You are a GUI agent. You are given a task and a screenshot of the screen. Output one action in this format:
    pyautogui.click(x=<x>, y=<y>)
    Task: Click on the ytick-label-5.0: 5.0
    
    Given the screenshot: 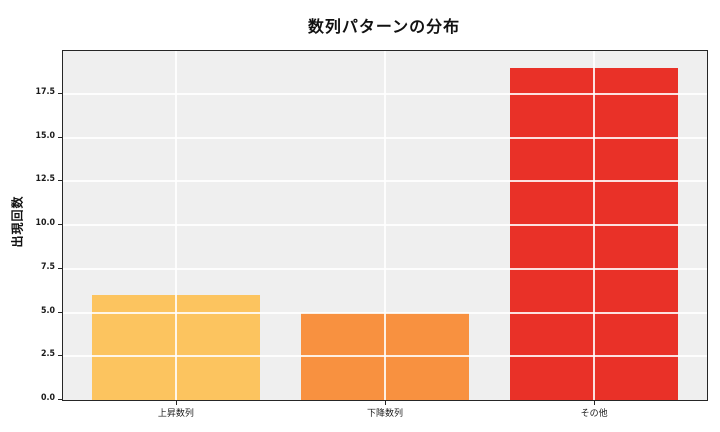 What is the action you would take?
    pyautogui.click(x=47, y=310)
    